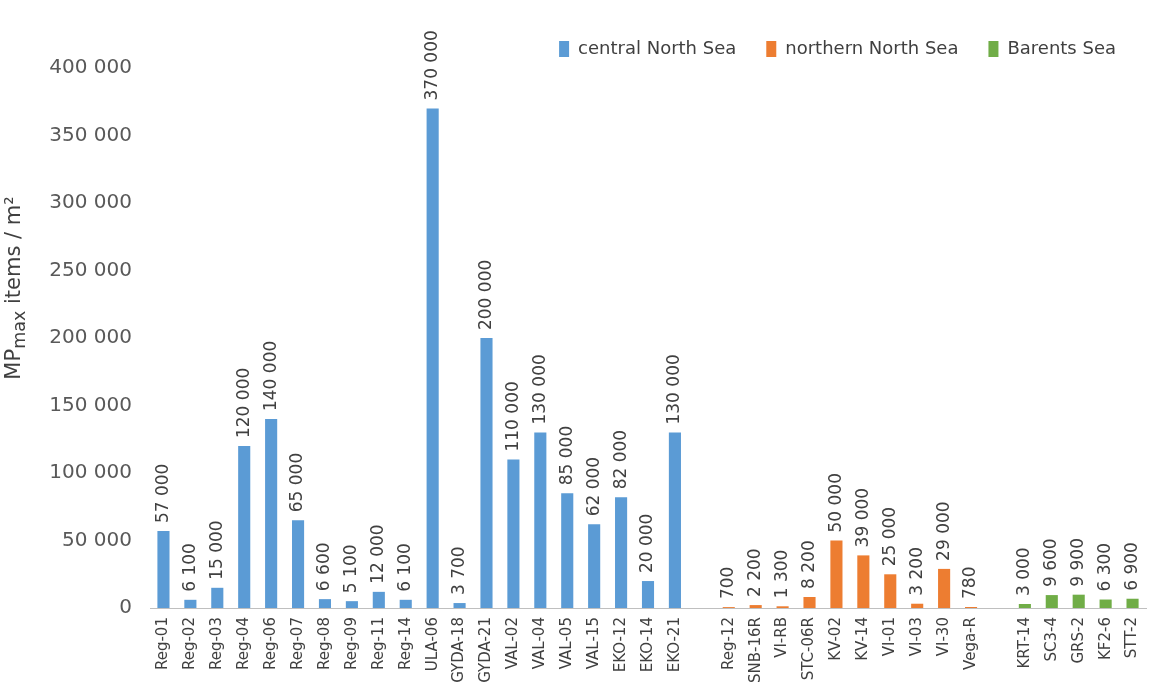 The height and width of the screenshot is (686, 1156). I want to click on y-tick-label: 100 000, so click(90, 471).